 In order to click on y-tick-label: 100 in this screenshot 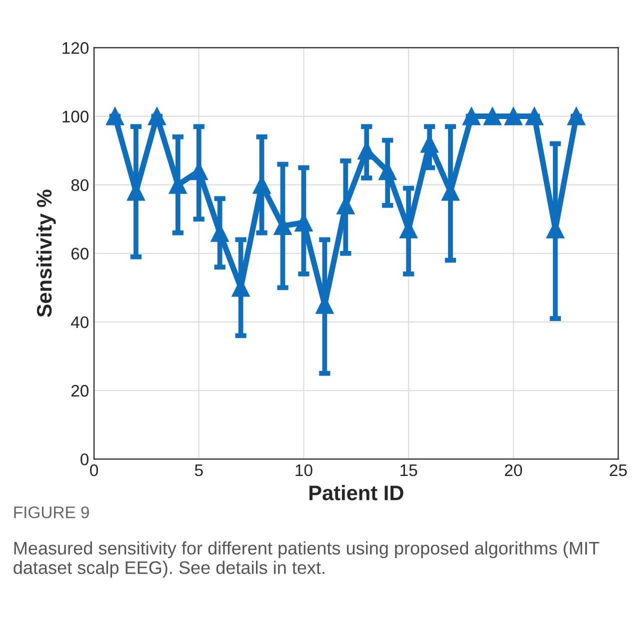, I will do `click(75, 116)`.